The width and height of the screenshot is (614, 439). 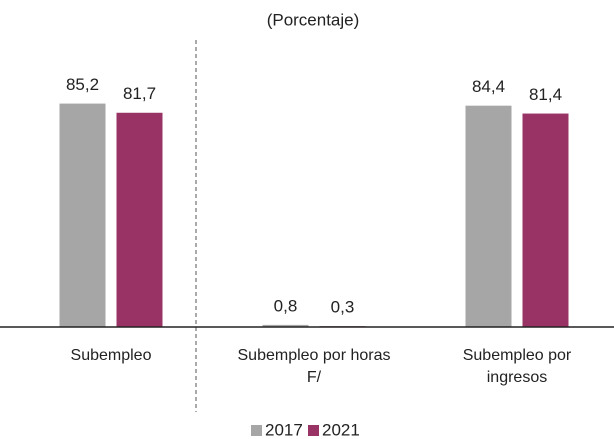 I want to click on value-label: 81,7, so click(x=139, y=93).